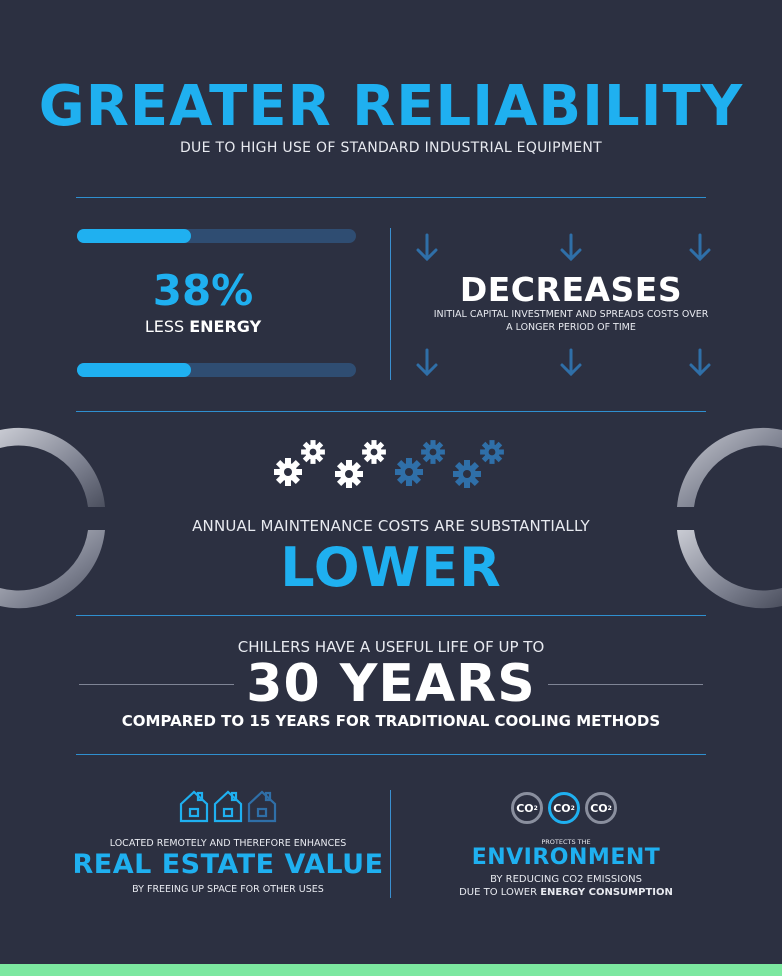 The width and height of the screenshot is (782, 976). What do you see at coordinates (225, 326) in the screenshot?
I see `energy-label-bold: ENERGY` at bounding box center [225, 326].